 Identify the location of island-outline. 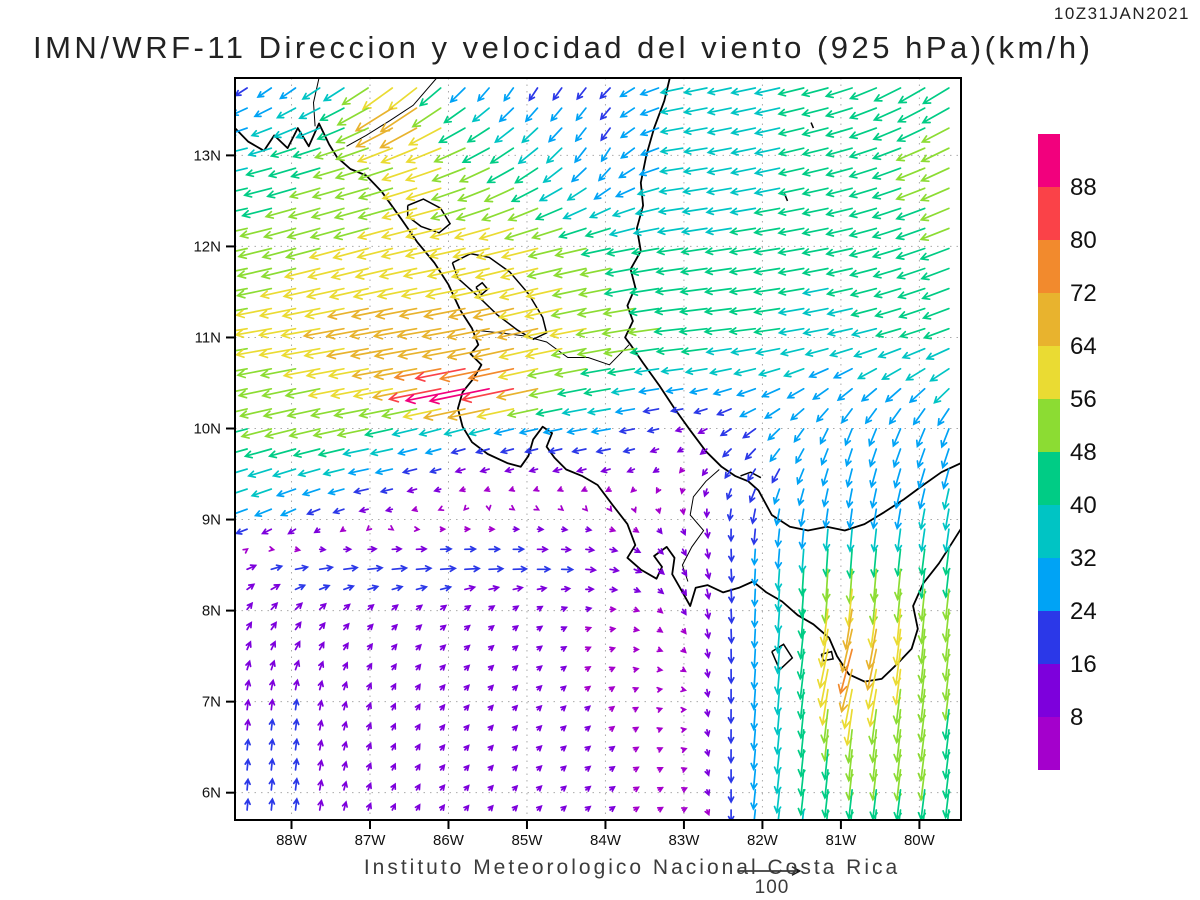
(812, 125).